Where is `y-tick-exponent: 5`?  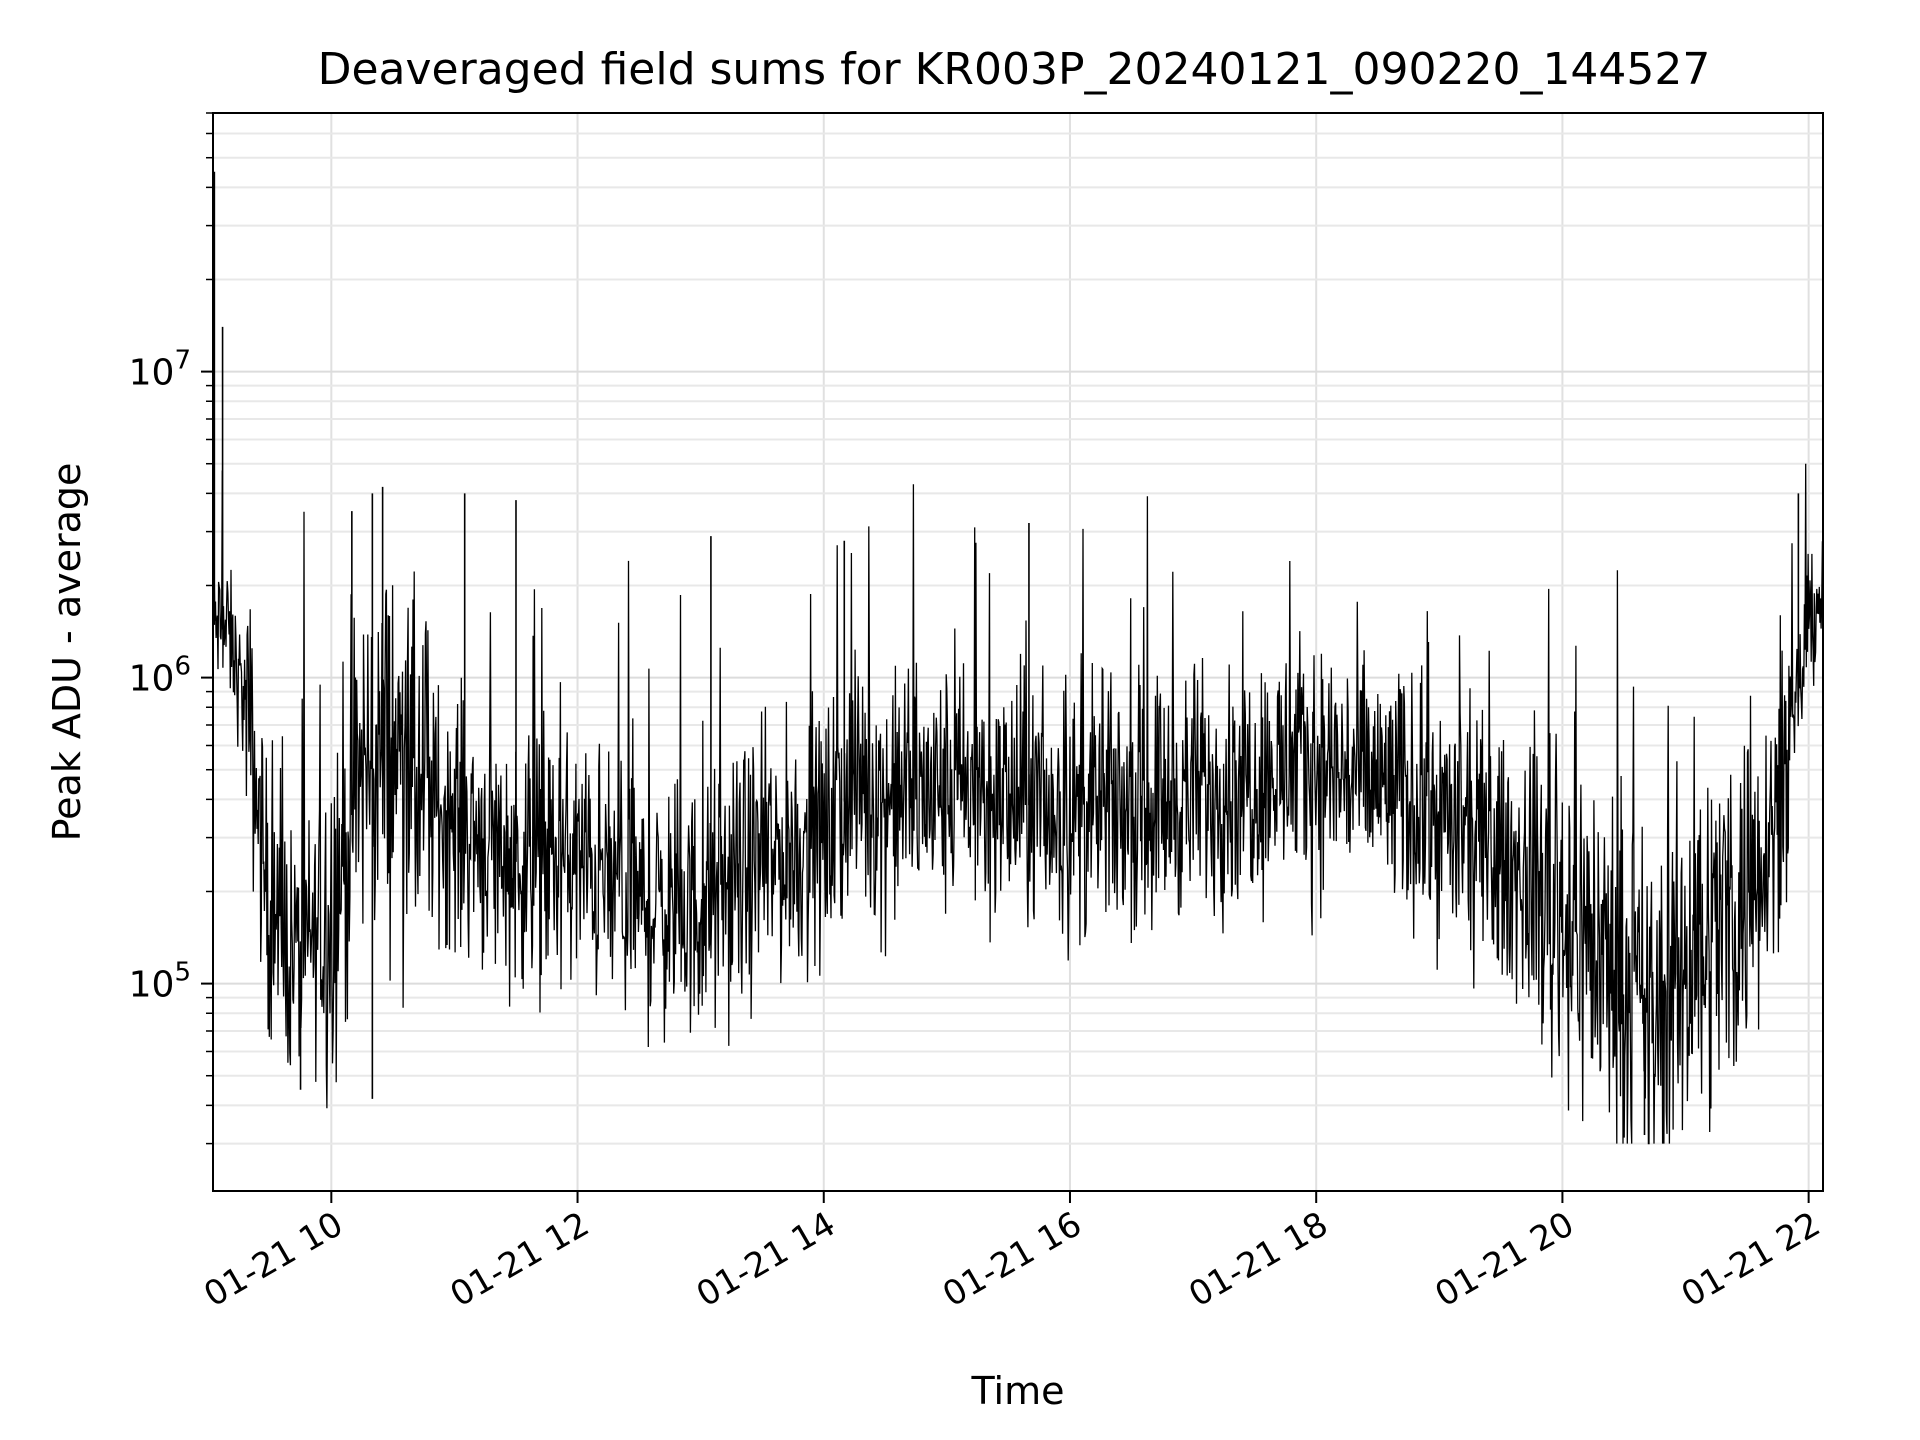
y-tick-exponent: 5 is located at coordinates (182, 973).